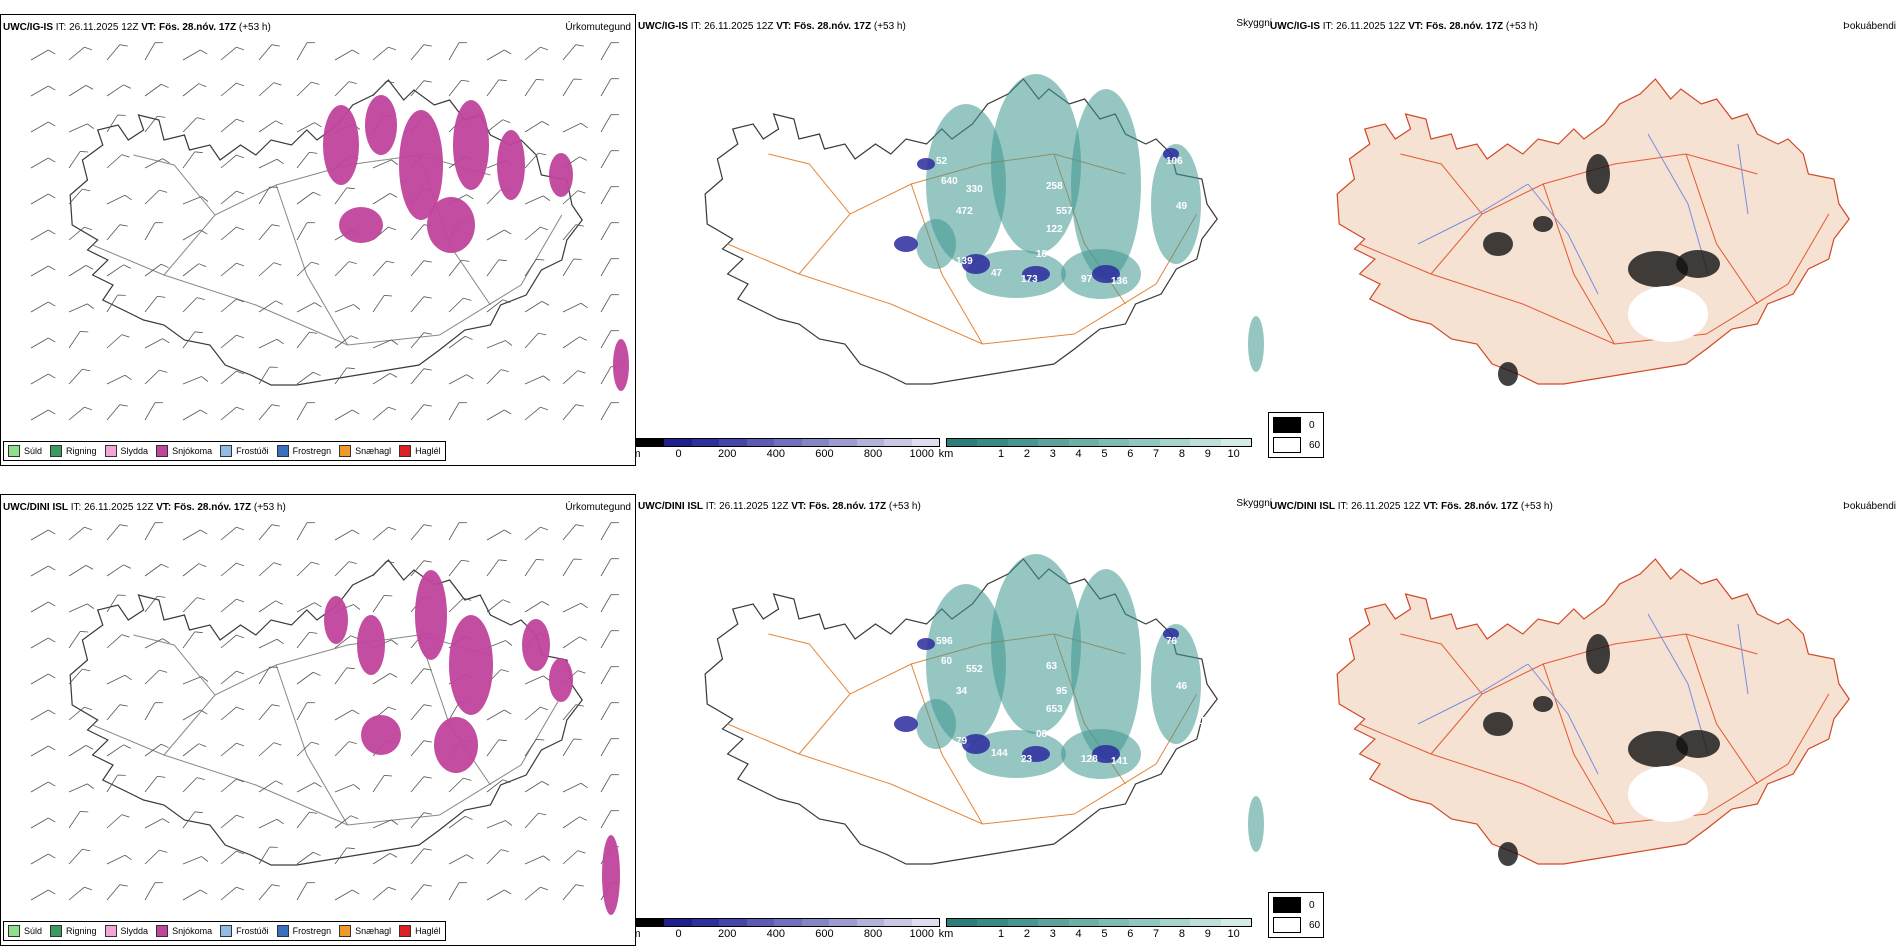  I want to click on legend-item: Snæhagl, so click(365, 451).